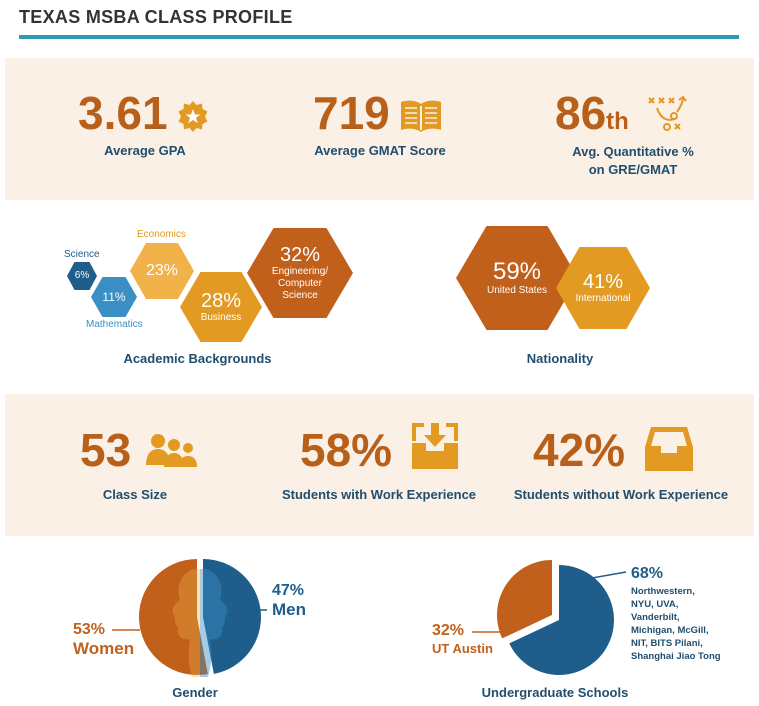 This screenshot has height=706, width=759. I want to click on gmat-stat: 719, so click(377, 113).